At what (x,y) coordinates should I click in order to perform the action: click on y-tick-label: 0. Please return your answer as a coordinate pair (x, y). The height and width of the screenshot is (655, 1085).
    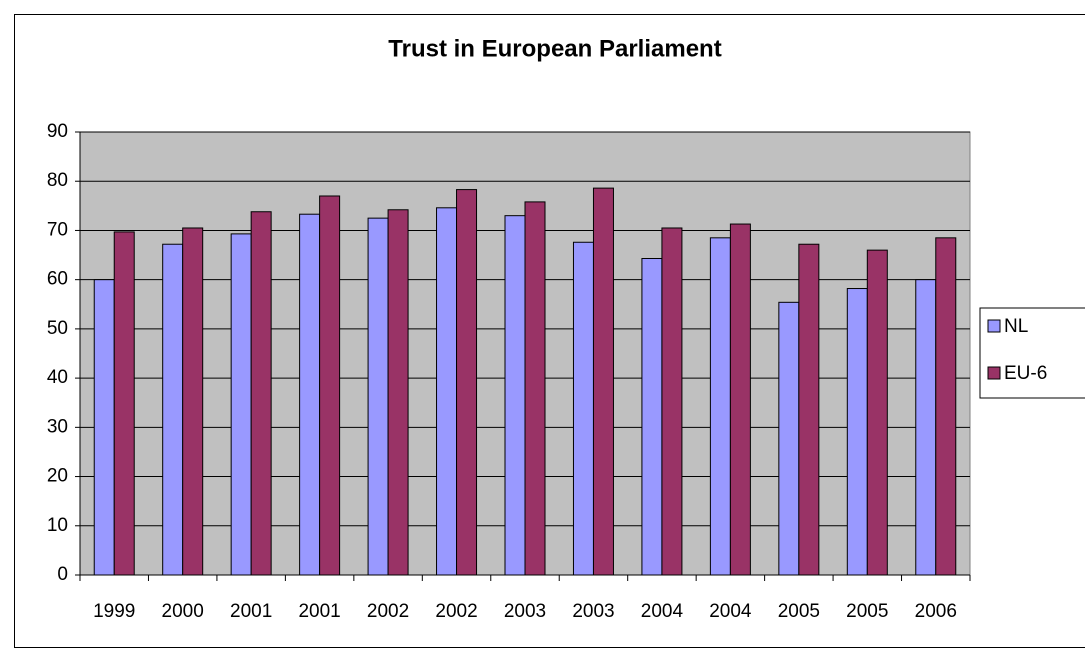
    Looking at the image, I should click on (62, 574).